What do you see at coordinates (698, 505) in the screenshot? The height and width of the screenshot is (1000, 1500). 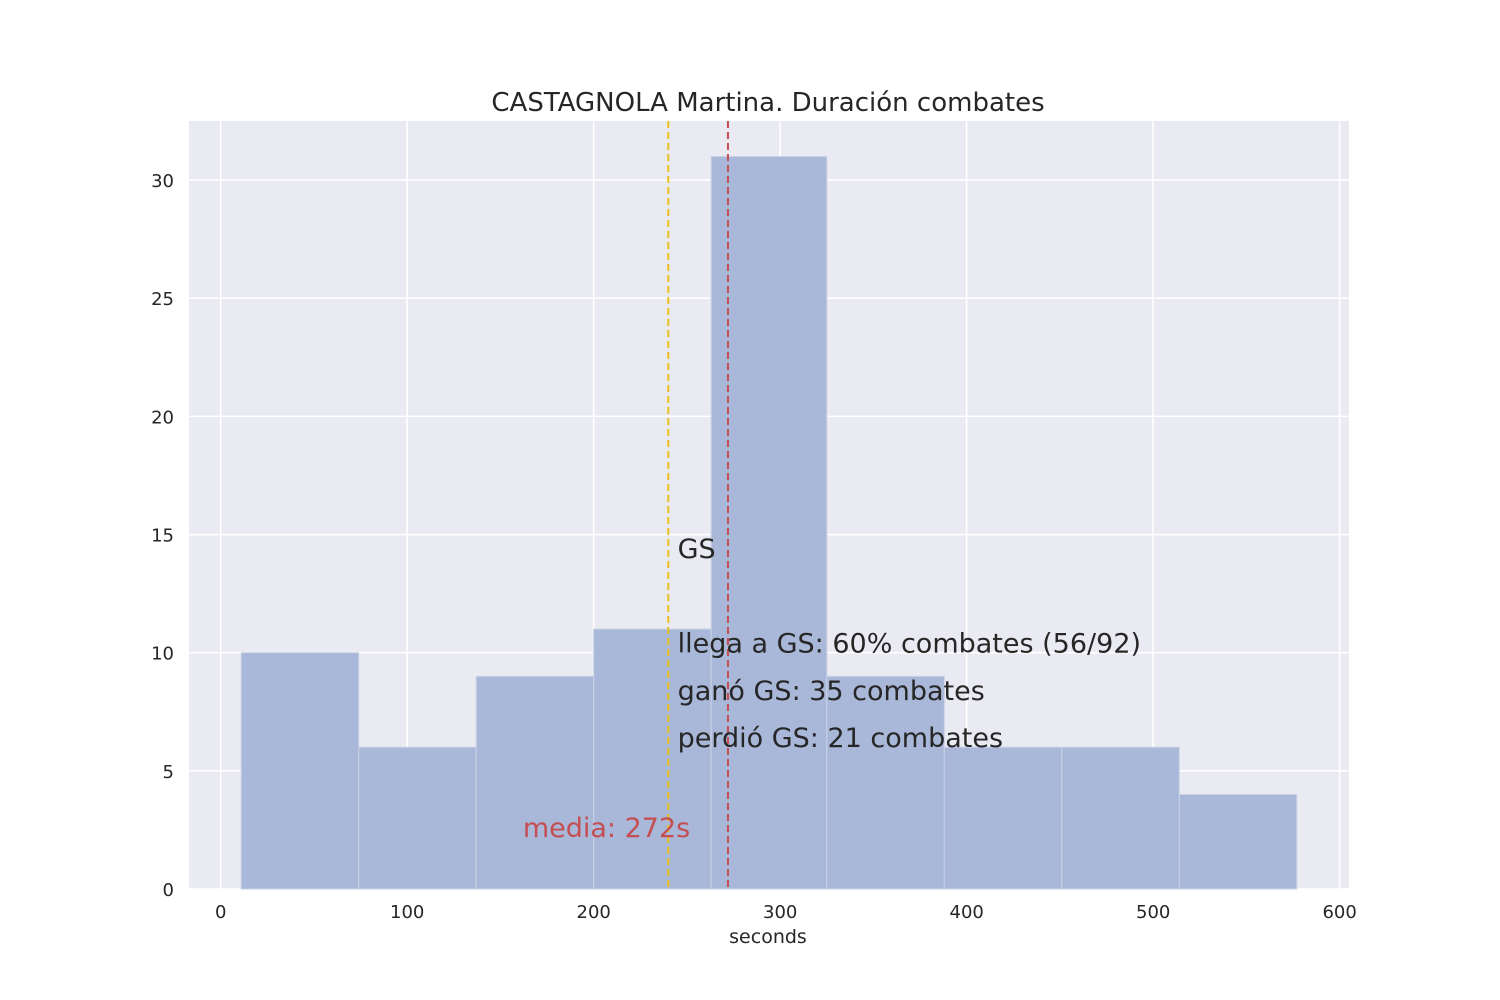 I see `reference-lines` at bounding box center [698, 505].